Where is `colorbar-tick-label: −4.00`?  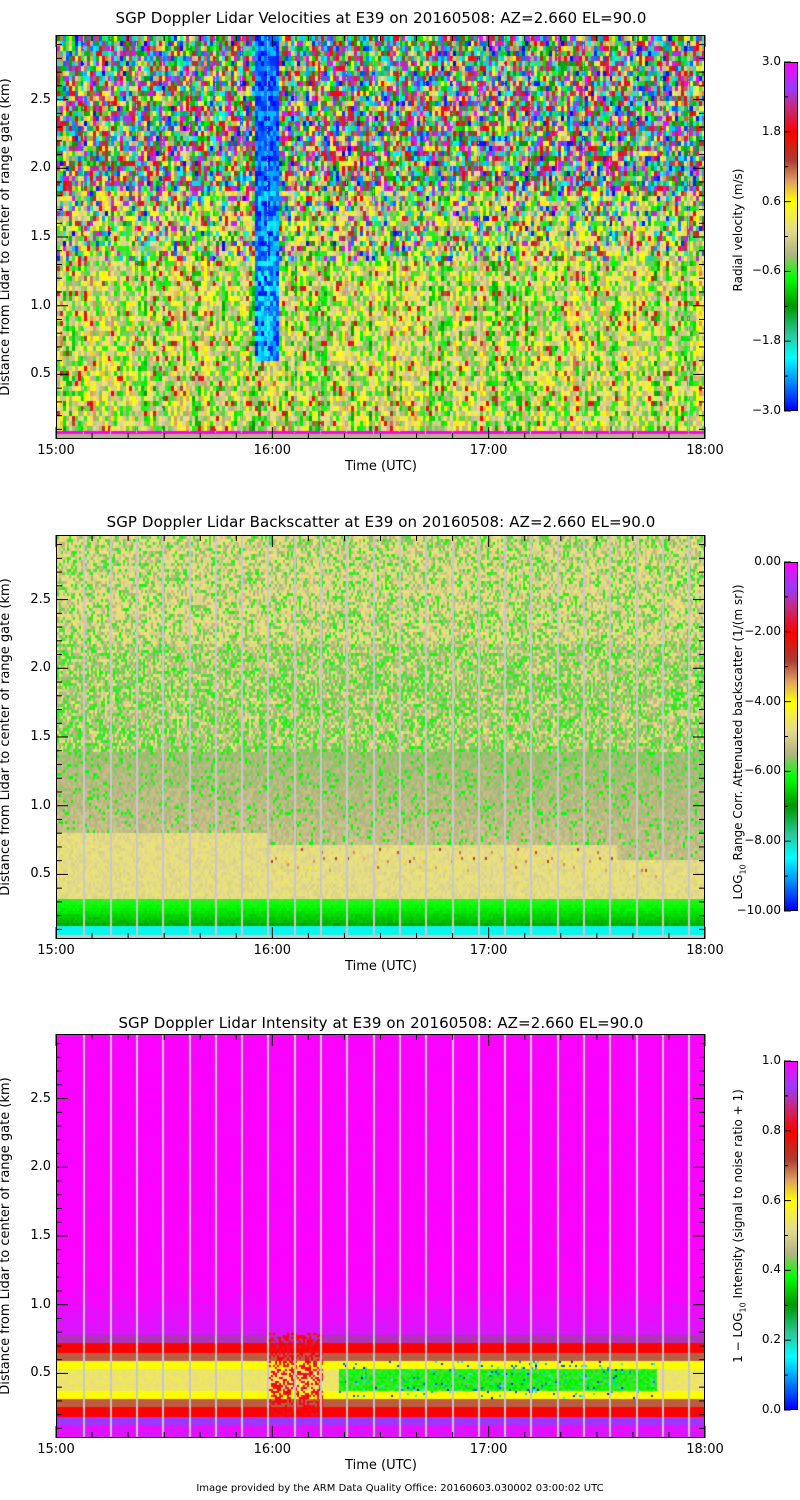
colorbar-tick-label: −4.00 is located at coordinates (762, 700).